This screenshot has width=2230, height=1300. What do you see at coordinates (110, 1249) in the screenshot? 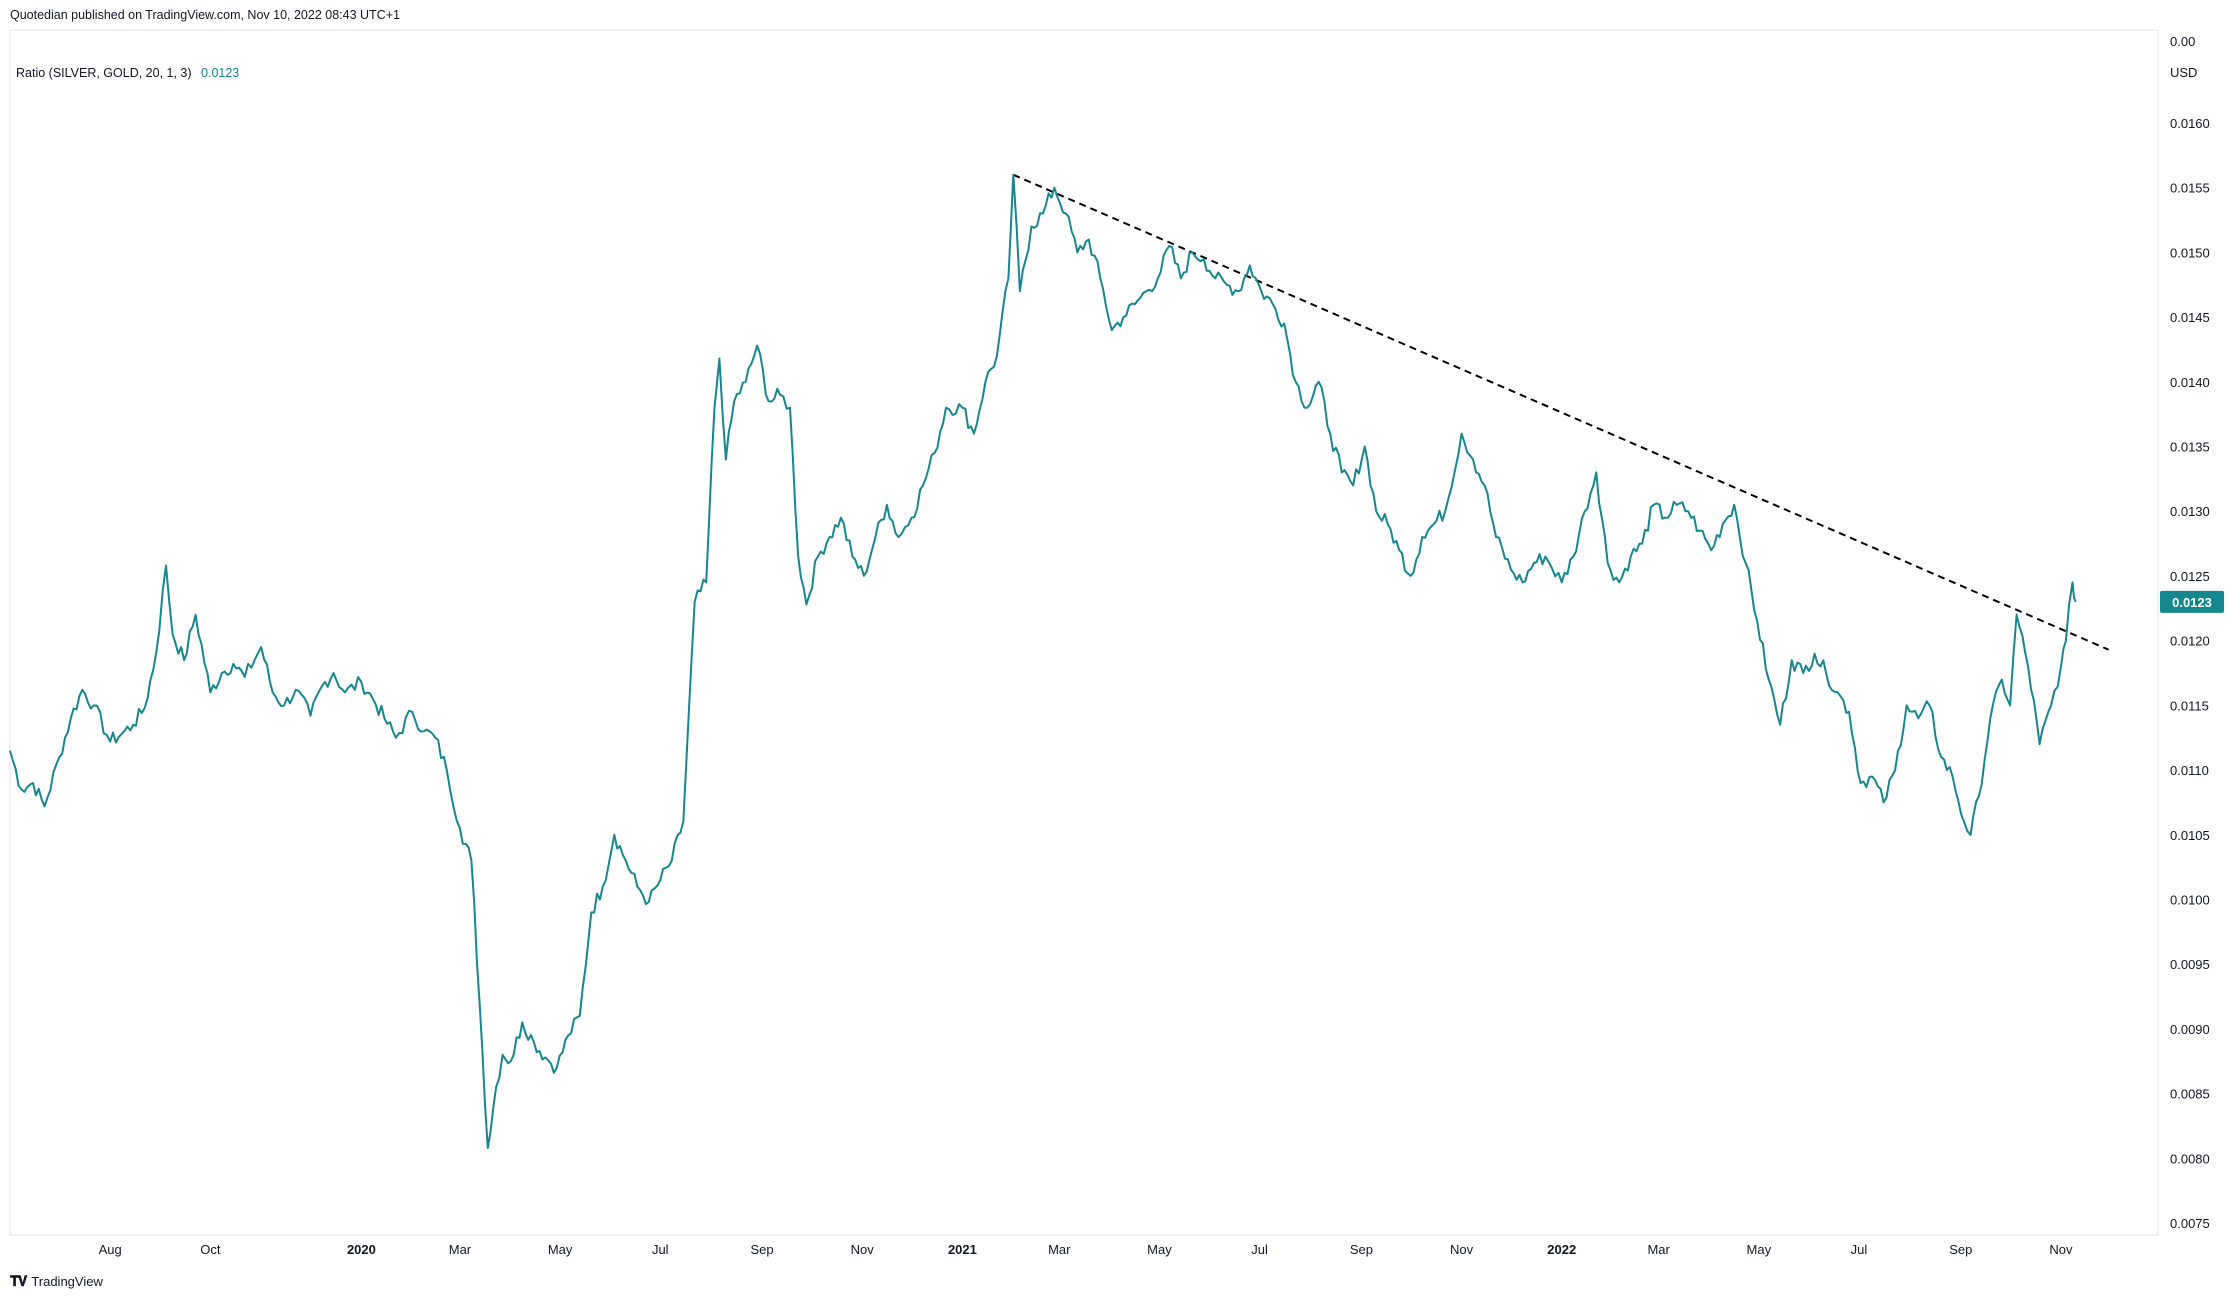
I see `x-tick-label: Aug` at bounding box center [110, 1249].